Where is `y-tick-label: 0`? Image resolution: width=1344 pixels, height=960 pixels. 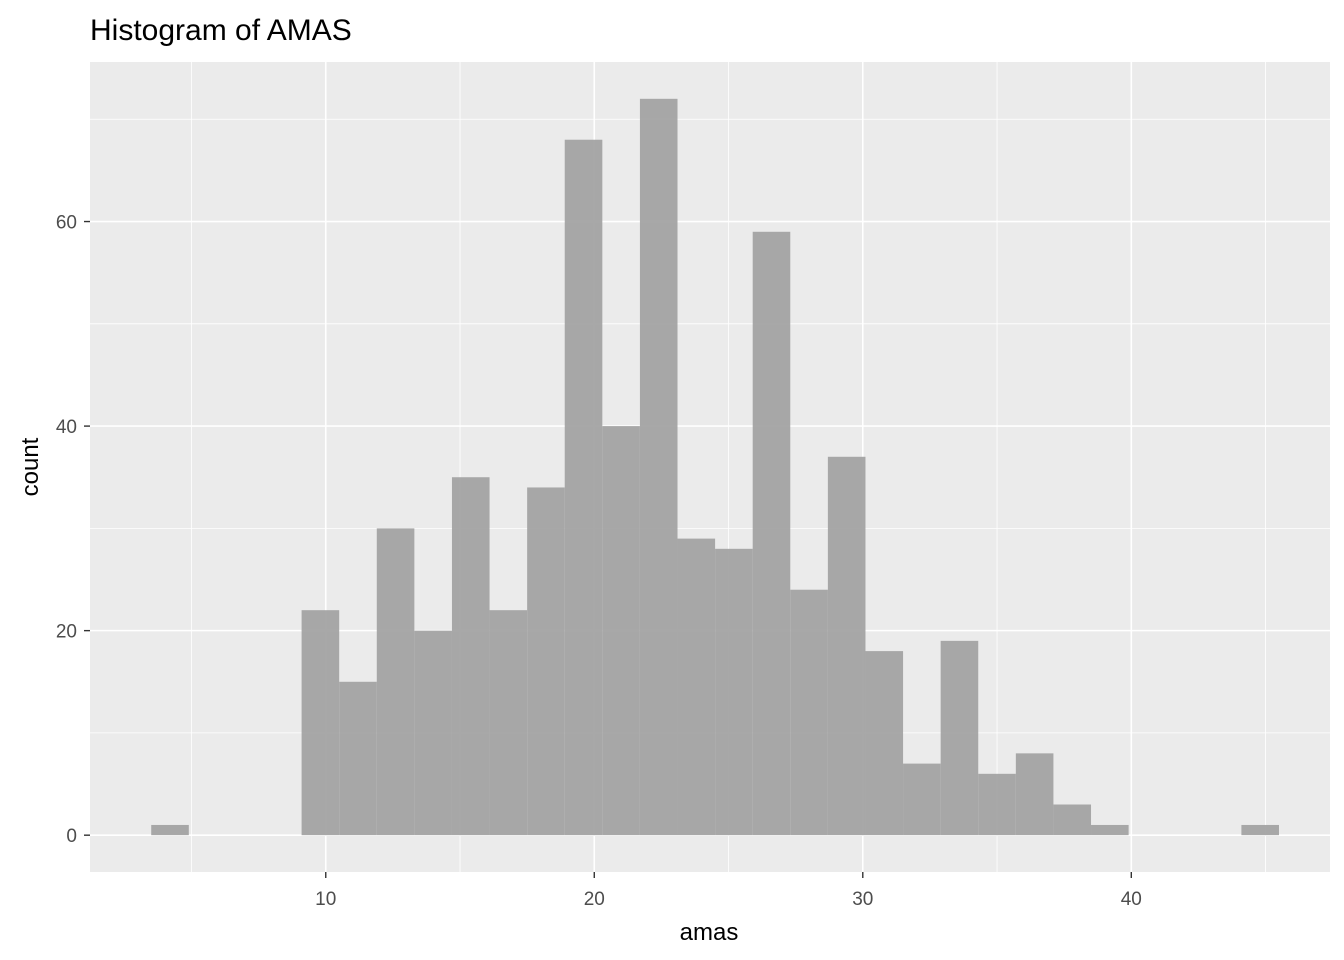
y-tick-label: 0 is located at coordinates (71, 836).